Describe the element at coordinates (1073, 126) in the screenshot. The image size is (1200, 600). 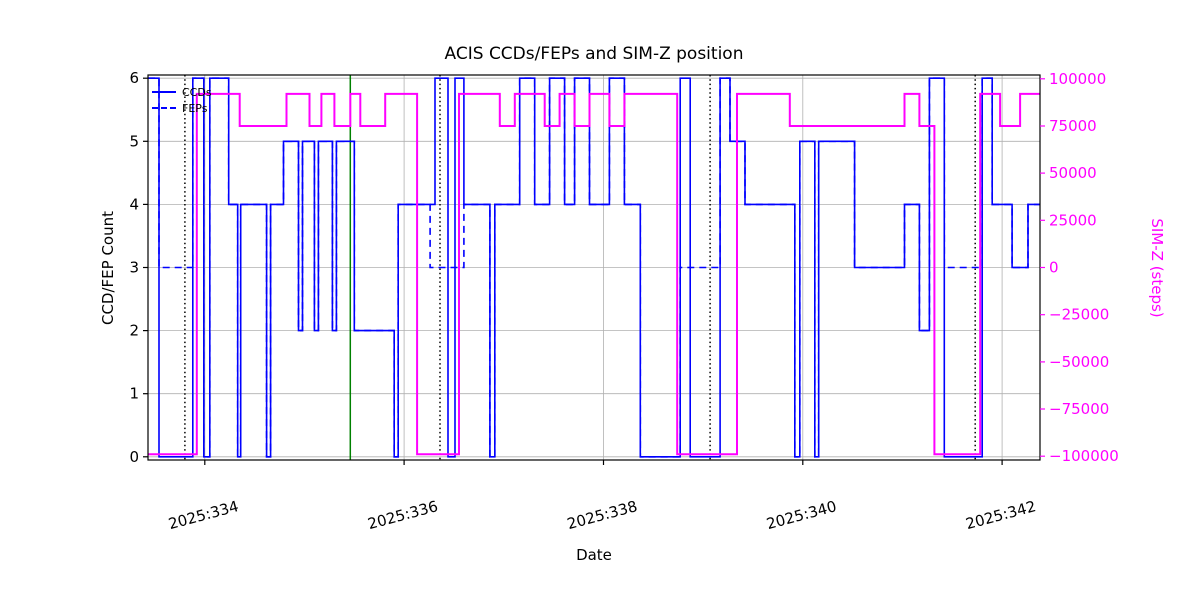
I see `svg-text: 75000` at that location.